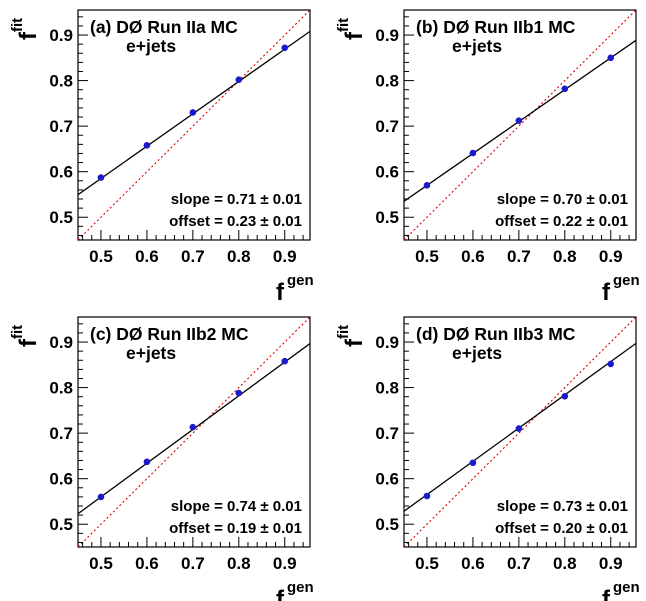 Image resolution: width=646 pixels, height=601 pixels. I want to click on slope-label: slope = 0.71 ± 0.01, so click(236, 199).